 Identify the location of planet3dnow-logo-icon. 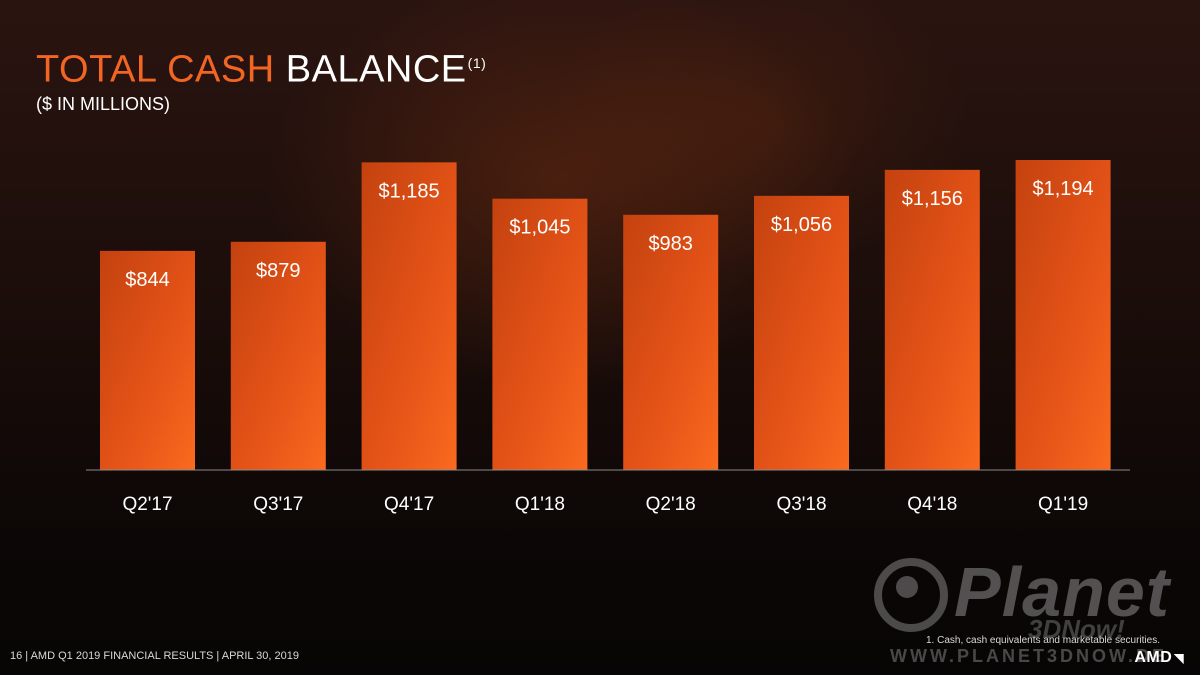
(911, 595).